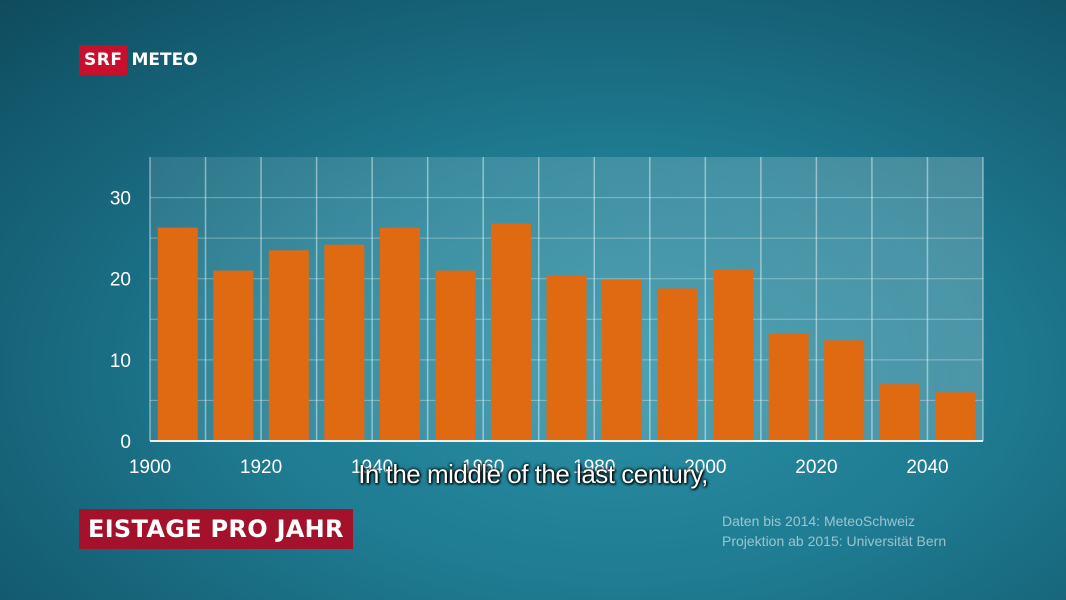 The height and width of the screenshot is (600, 1066). What do you see at coordinates (120, 280) in the screenshot?
I see `y-tick-label: 20` at bounding box center [120, 280].